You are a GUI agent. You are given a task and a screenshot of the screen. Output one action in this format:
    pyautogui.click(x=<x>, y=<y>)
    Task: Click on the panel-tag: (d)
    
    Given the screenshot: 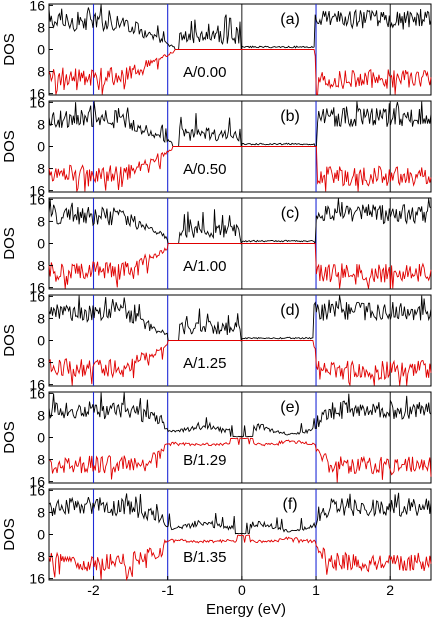 What is the action you would take?
    pyautogui.click(x=290, y=310)
    